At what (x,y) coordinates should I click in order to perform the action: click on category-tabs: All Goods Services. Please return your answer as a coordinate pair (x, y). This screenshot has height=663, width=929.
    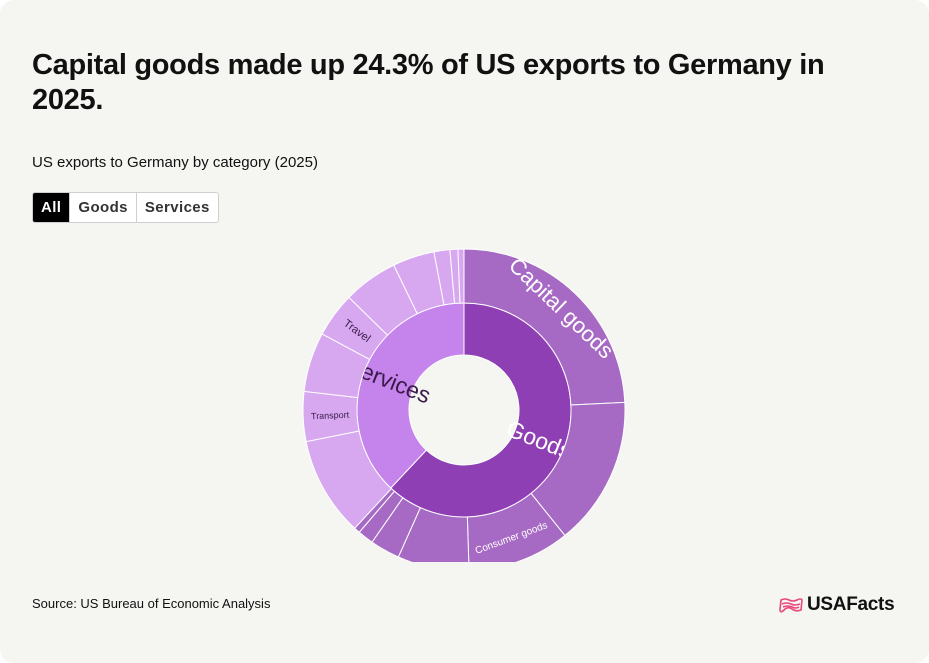
    Looking at the image, I should click on (125, 207).